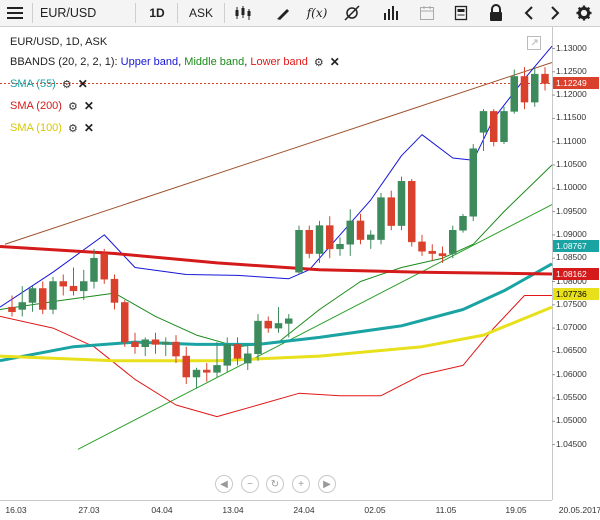  Describe the element at coordinates (496, 12) in the screenshot. I see `lock-icon` at that location.